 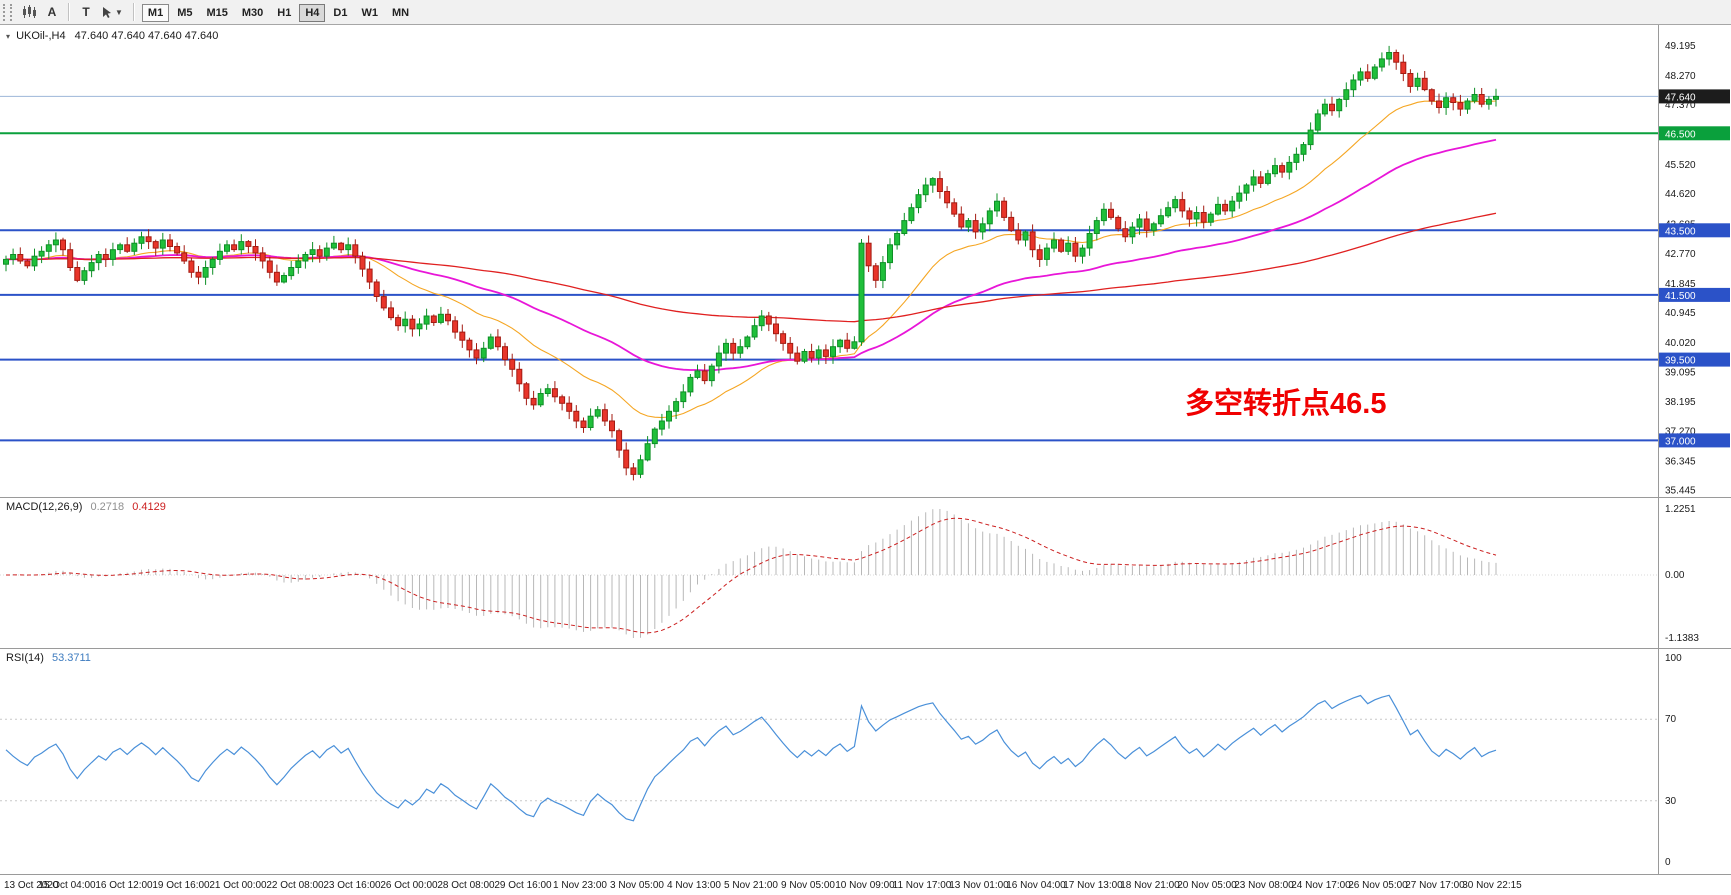 What do you see at coordinates (216, 13) in the screenshot?
I see `timeframe-M15: M15` at bounding box center [216, 13].